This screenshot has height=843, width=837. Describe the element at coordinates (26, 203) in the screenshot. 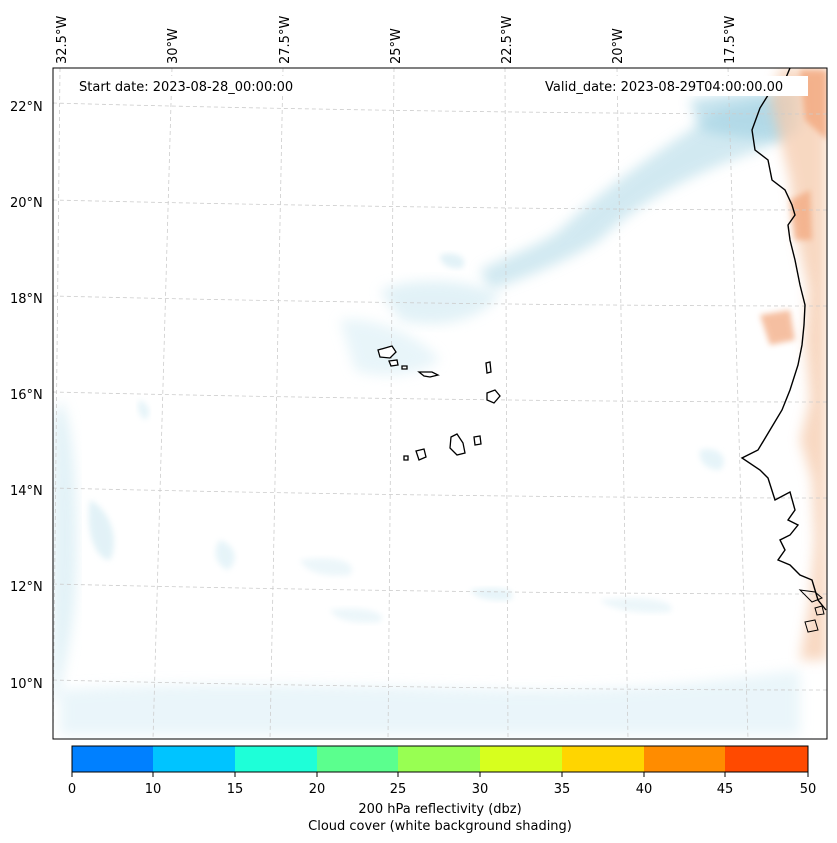

I see `lat-label-20n: 20°N` at that location.